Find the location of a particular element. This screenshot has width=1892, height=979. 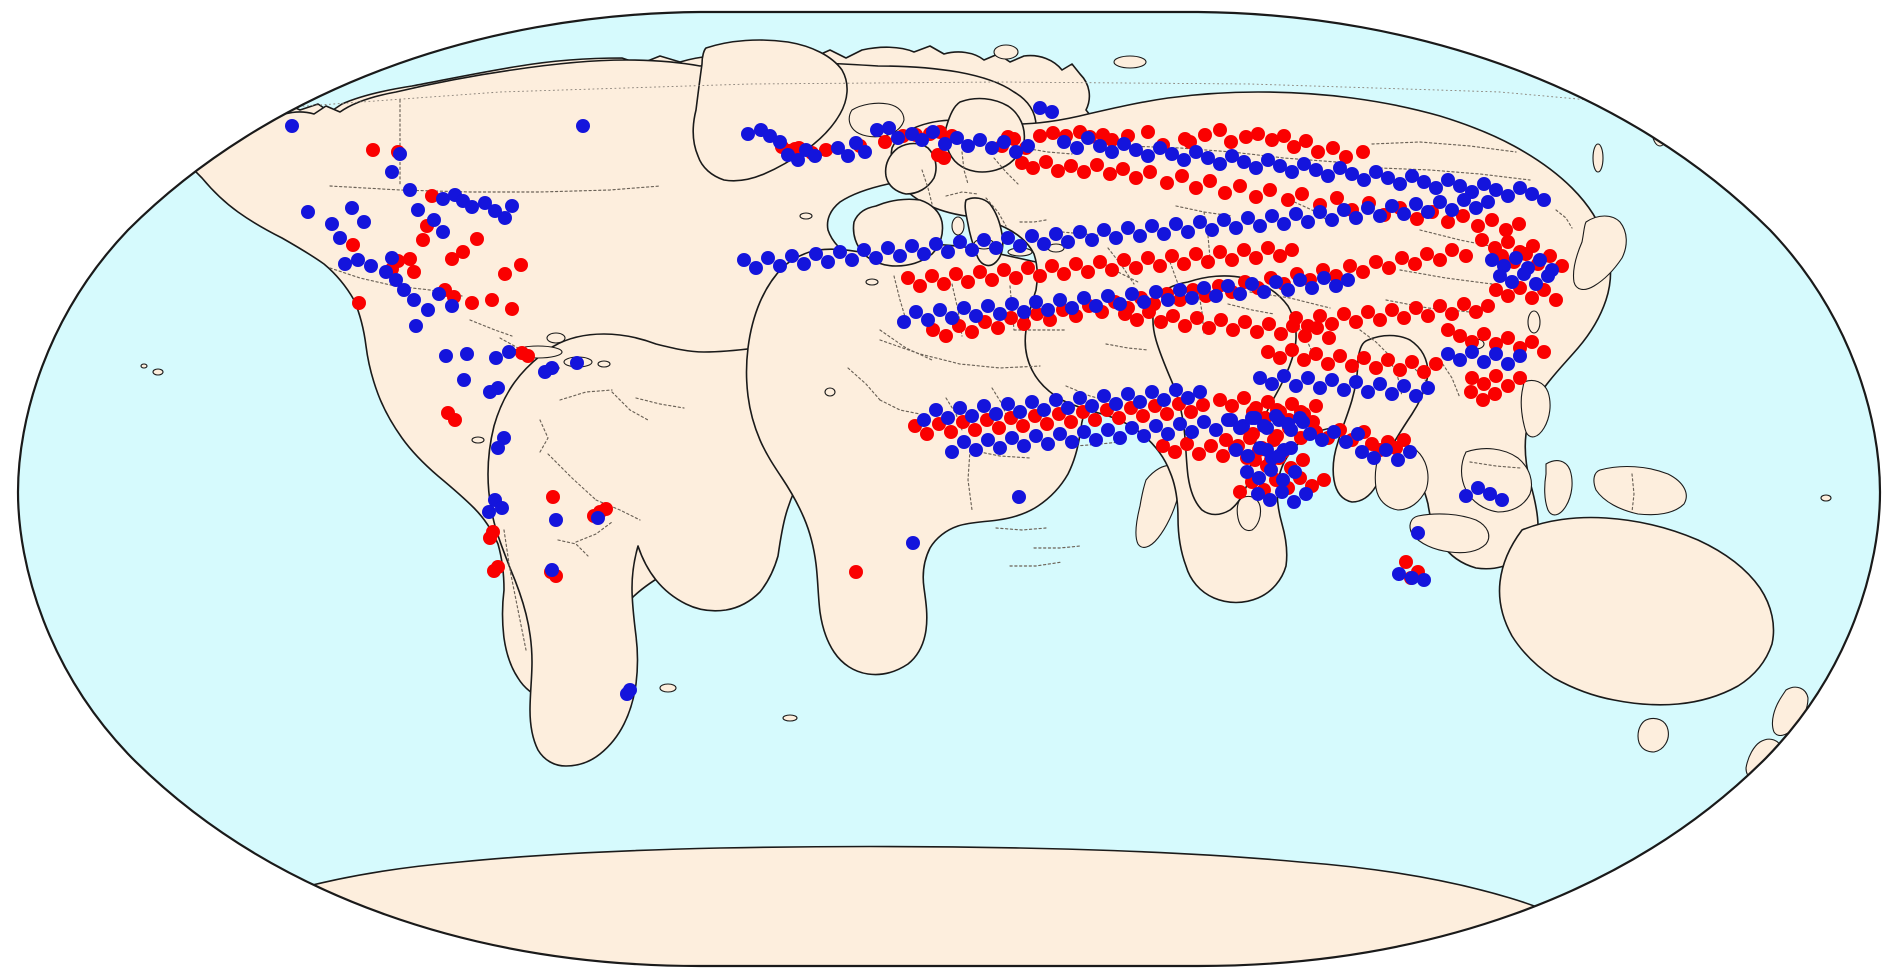

border-vietnam is located at coordinates (1450, 379).